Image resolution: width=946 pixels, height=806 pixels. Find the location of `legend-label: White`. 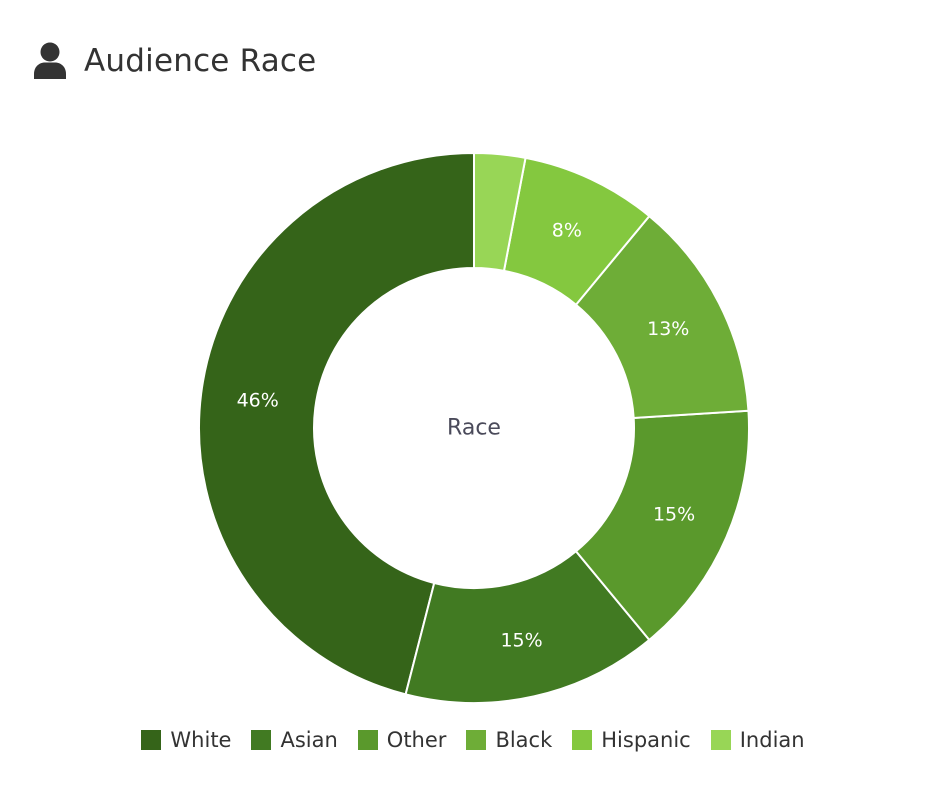

legend-label: White is located at coordinates (201, 740).